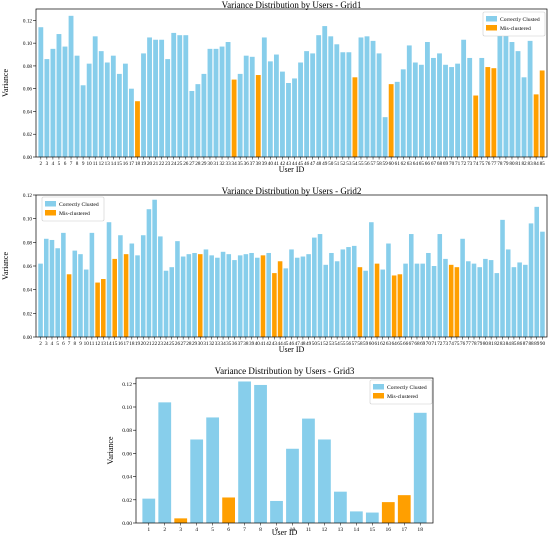 The width and height of the screenshot is (550, 539). I want to click on x-tick-label: 50, so click(315, 344).